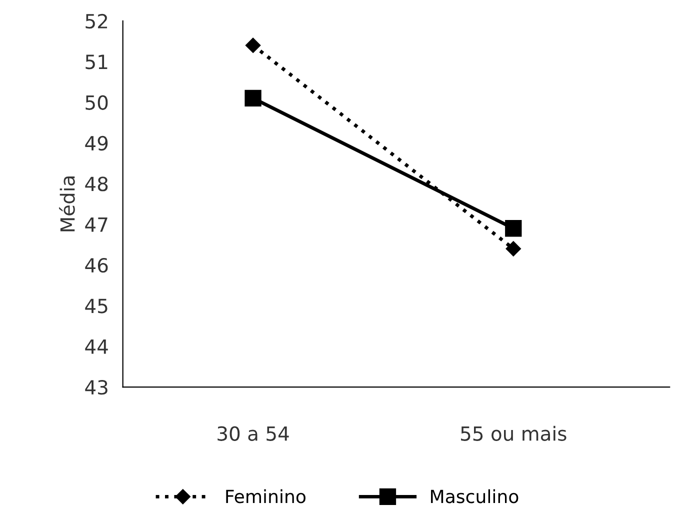 This screenshot has width=675, height=523. Describe the element at coordinates (266, 496) in the screenshot. I see `legend-label: Feminino` at that location.